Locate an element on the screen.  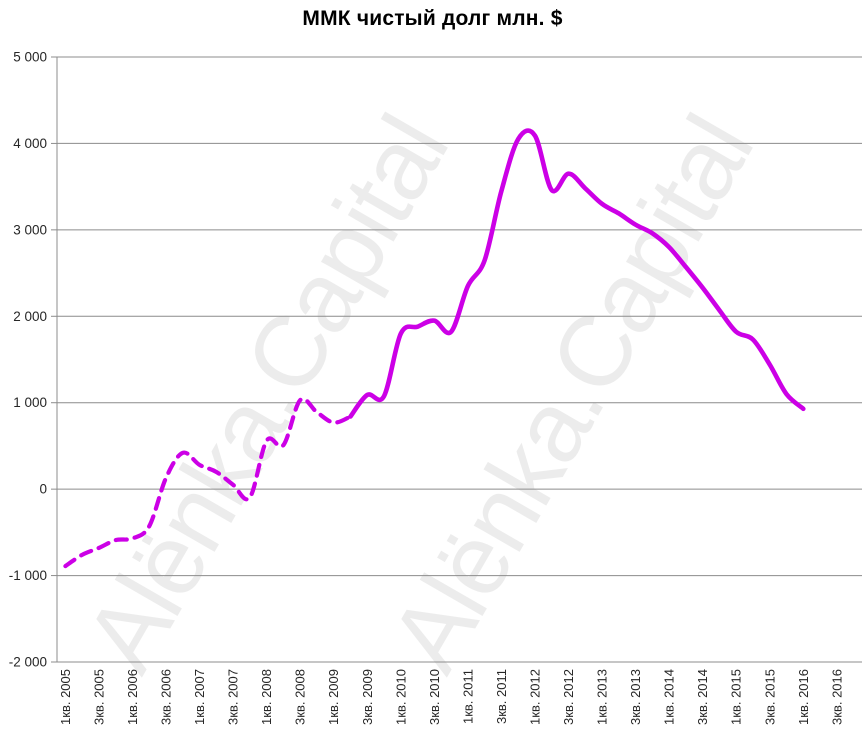
x-tick-label: 3кв. 2015 is located at coordinates (769, 697).